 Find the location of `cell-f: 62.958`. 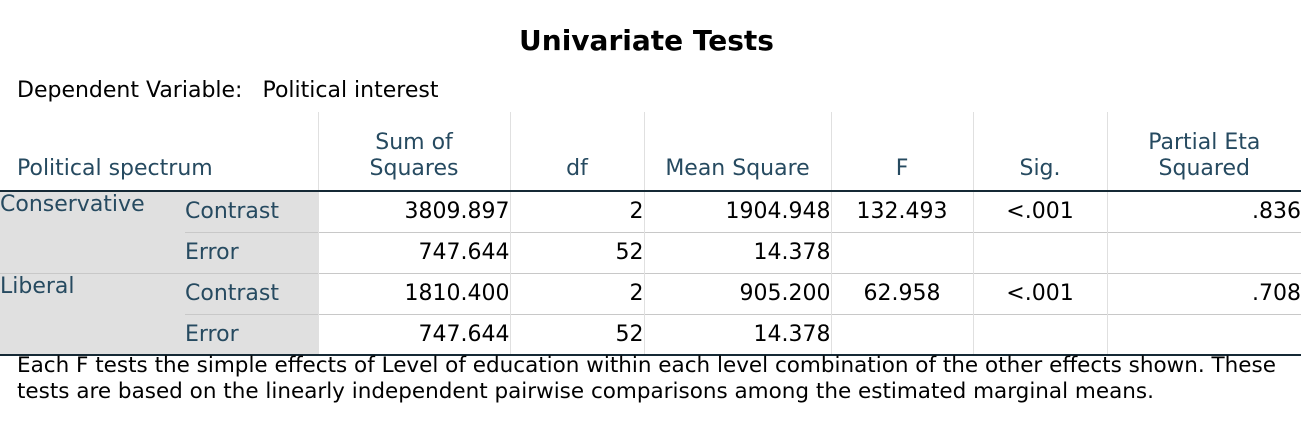

cell-f: 62.958 is located at coordinates (902, 293).